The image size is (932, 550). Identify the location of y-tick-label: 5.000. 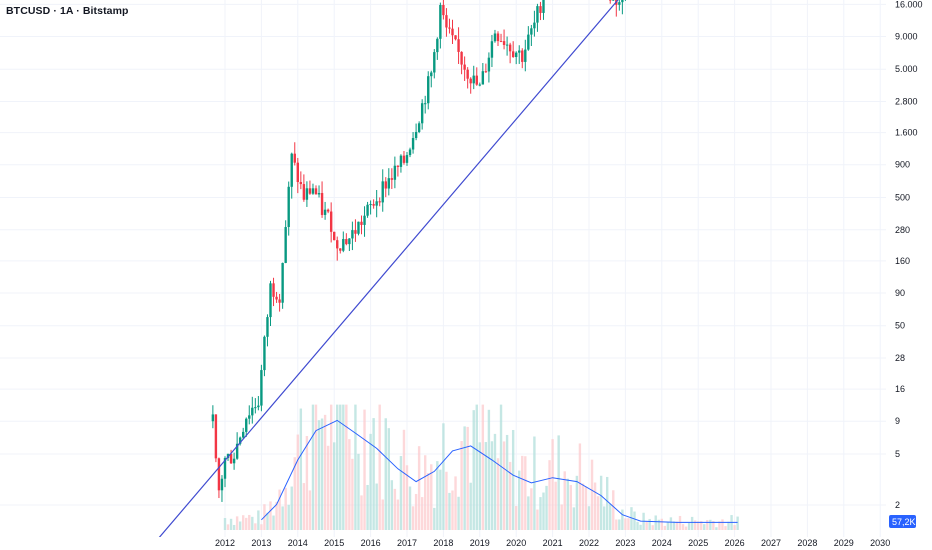
(906, 69).